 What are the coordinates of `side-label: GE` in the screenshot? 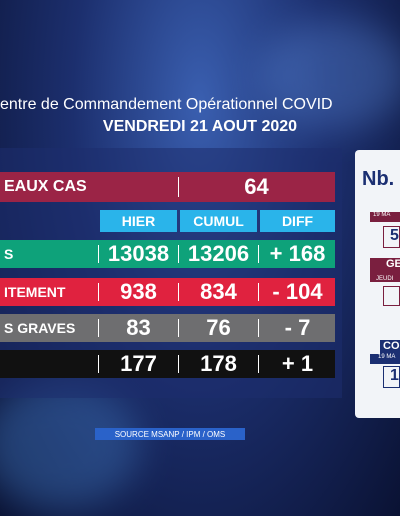 It's located at (385, 270).